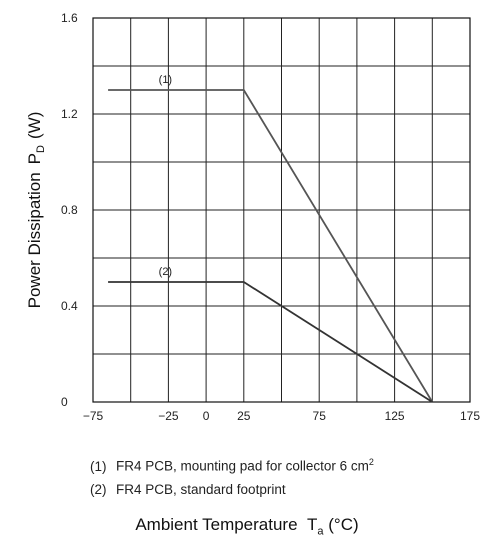 The height and width of the screenshot is (556, 494). I want to click on y-tick-label: 1.2, so click(69, 114).